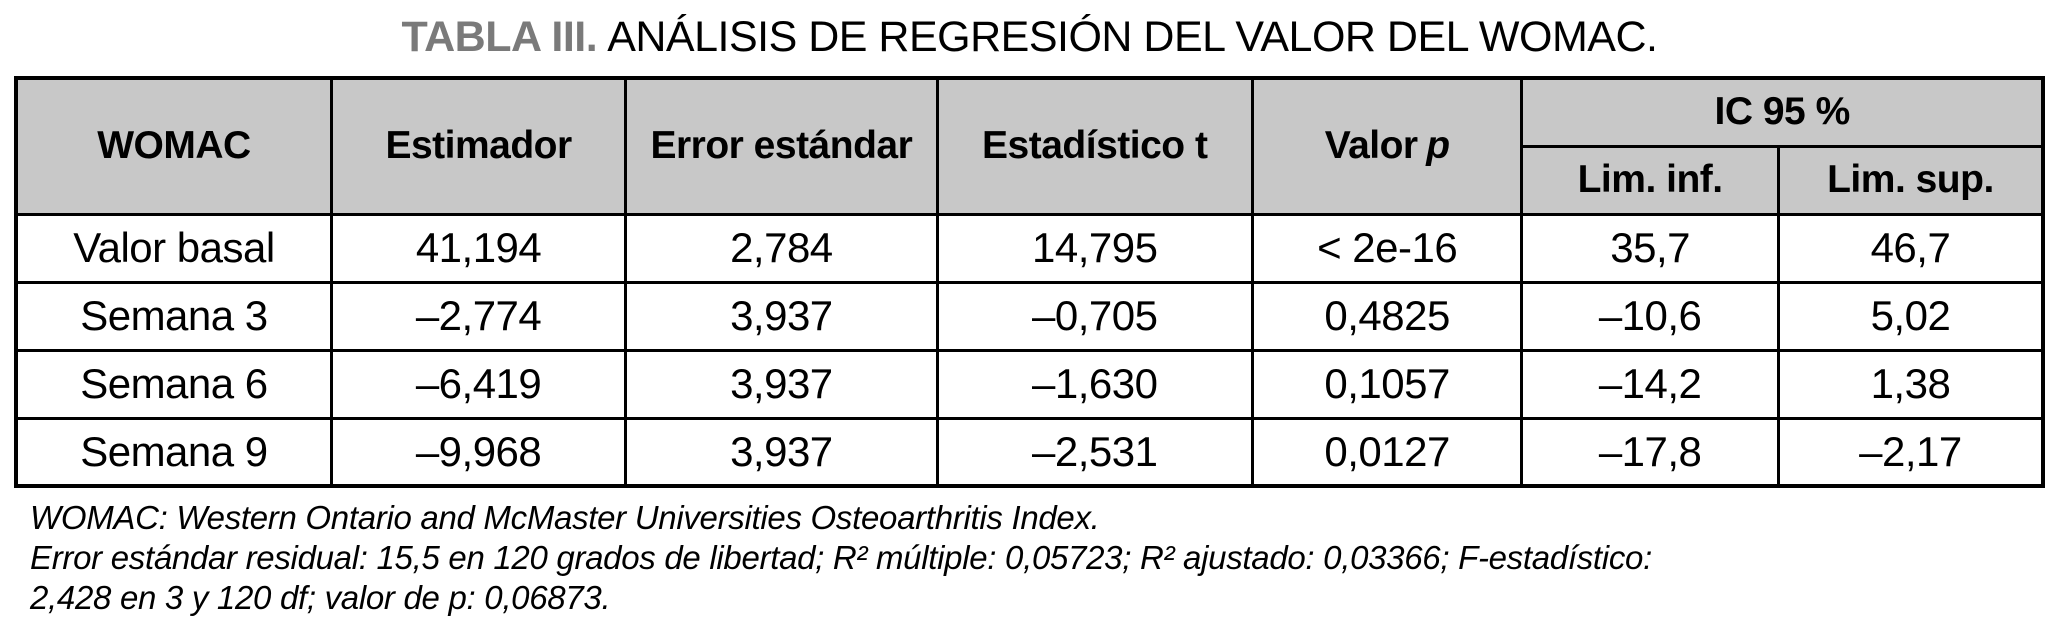 The image size is (2059, 640). What do you see at coordinates (1650, 384) in the screenshot?
I see `cell-lim-inf: –14,2` at bounding box center [1650, 384].